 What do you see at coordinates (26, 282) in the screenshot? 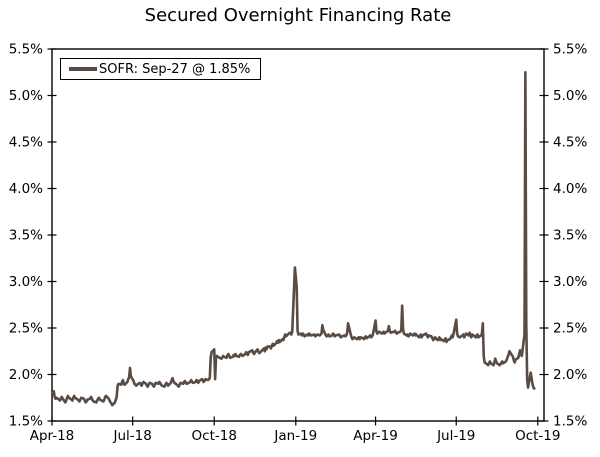
I see `y-axis-label-left: 3.0%` at bounding box center [26, 282].